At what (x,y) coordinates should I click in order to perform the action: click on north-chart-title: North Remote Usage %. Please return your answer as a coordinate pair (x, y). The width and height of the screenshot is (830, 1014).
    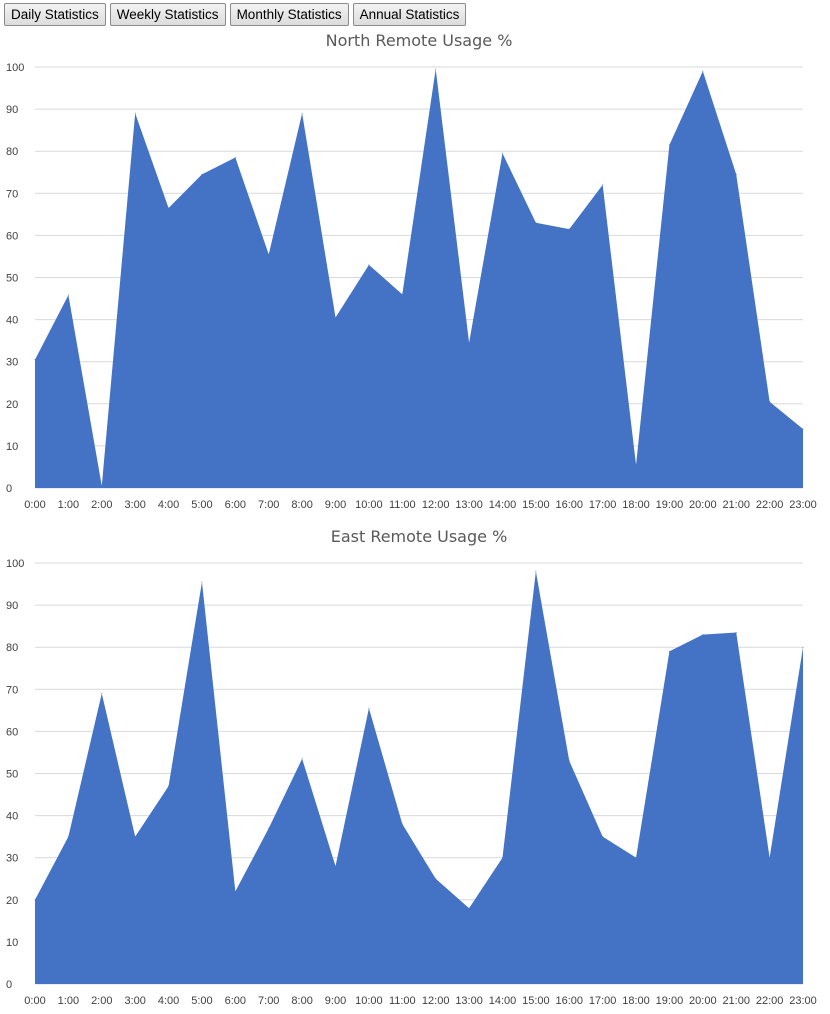
    Looking at the image, I should click on (419, 40).